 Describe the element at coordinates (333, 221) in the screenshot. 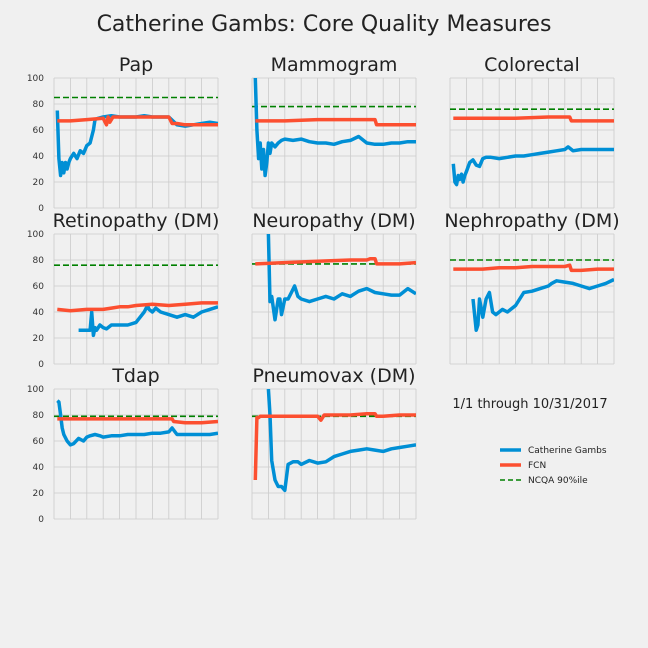

I see `panel-title: Neuropathy (DM)` at that location.